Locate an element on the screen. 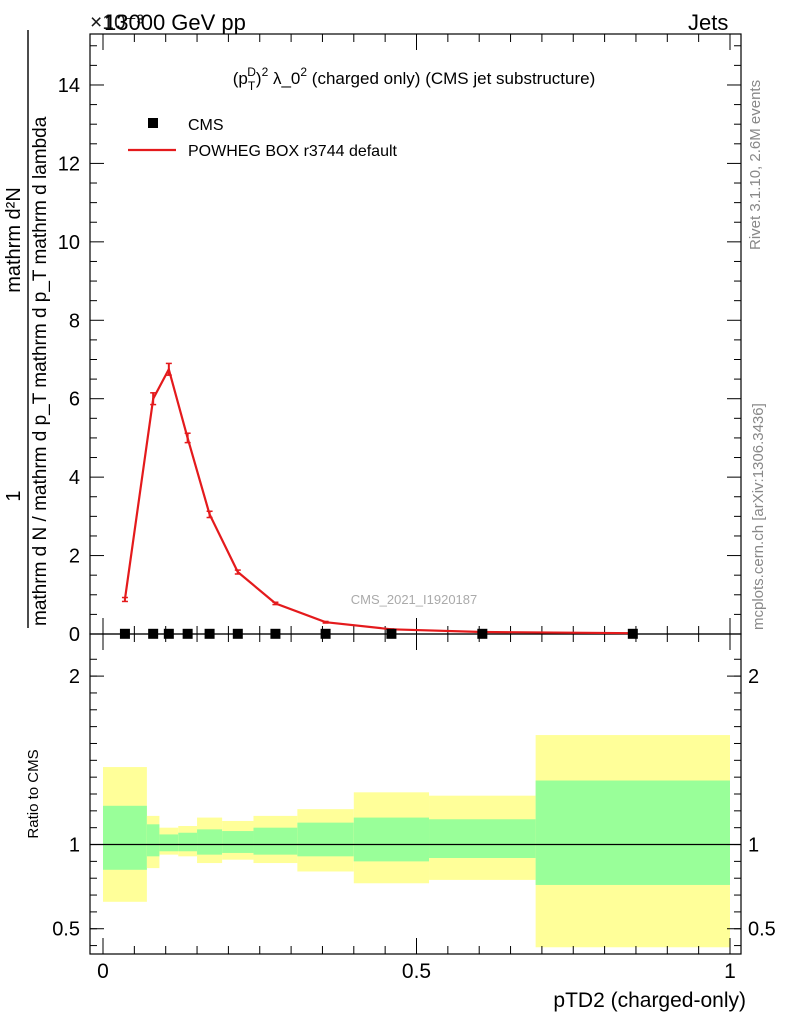 The width and height of the screenshot is (786, 1024). main-ytick-label-1: 2 is located at coordinates (74, 557).